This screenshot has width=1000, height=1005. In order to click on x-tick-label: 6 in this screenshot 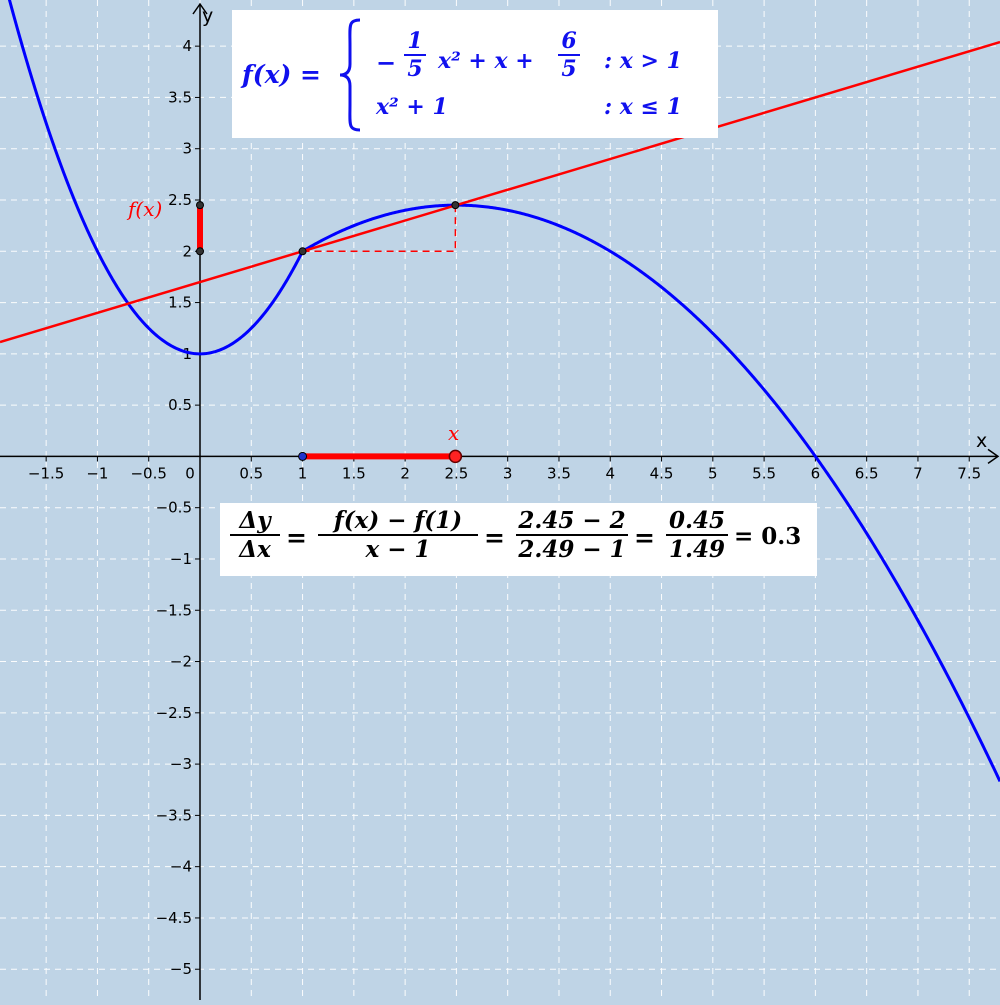, I will do `click(816, 473)`.